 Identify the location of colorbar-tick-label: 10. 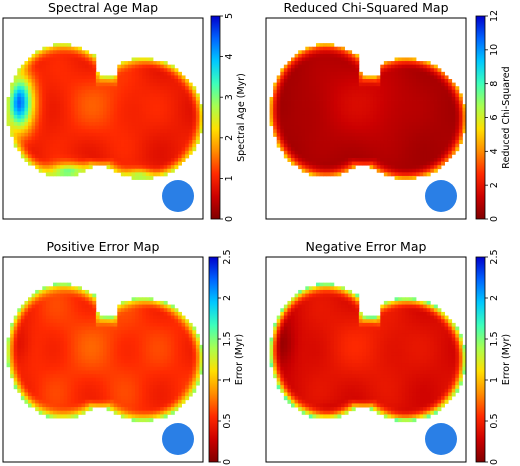
(494, 50).